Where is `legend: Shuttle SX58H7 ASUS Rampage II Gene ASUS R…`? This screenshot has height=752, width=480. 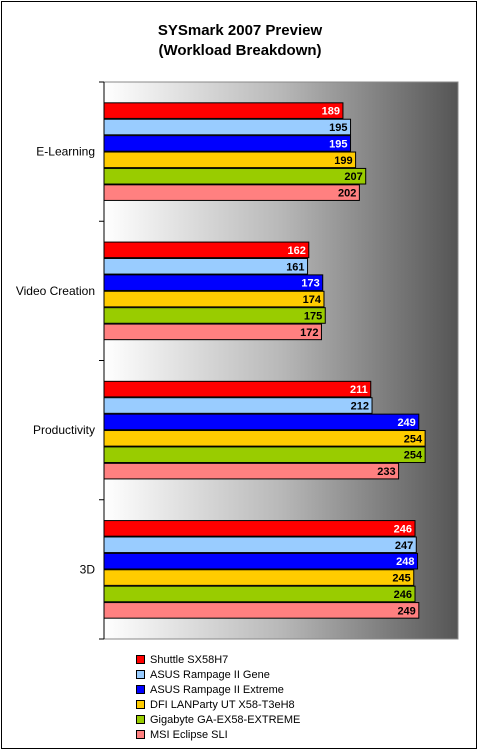
legend: Shuttle SX58H7 ASUS Rampage II Gene ASUS R… is located at coordinates (218, 697).